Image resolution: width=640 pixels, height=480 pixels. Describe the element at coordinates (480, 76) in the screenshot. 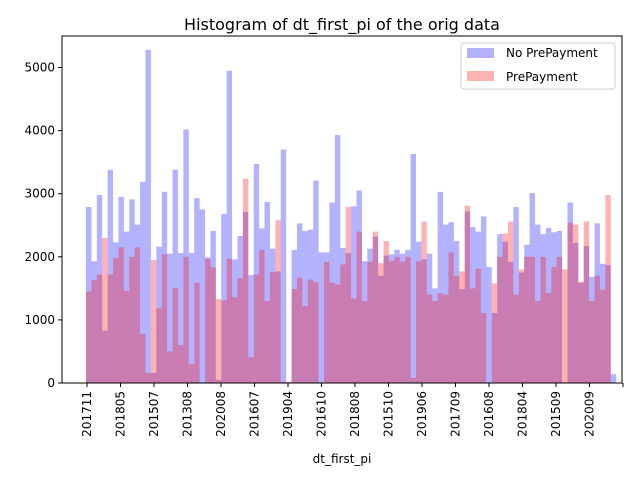

I see `legend-swatch-prepayment` at that location.